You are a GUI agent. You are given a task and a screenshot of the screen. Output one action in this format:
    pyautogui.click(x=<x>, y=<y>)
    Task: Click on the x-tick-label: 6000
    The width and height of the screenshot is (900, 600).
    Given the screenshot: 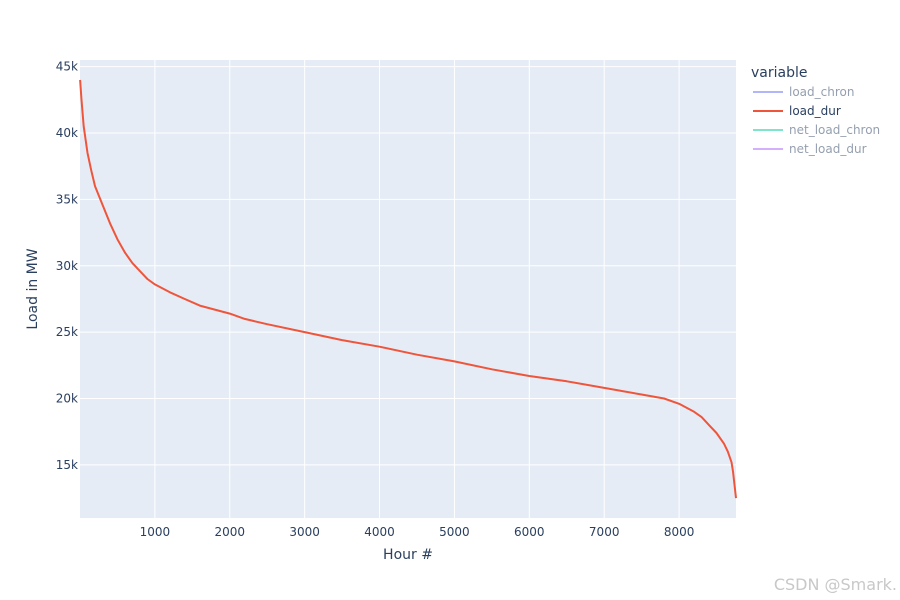 What is the action you would take?
    pyautogui.click(x=529, y=532)
    